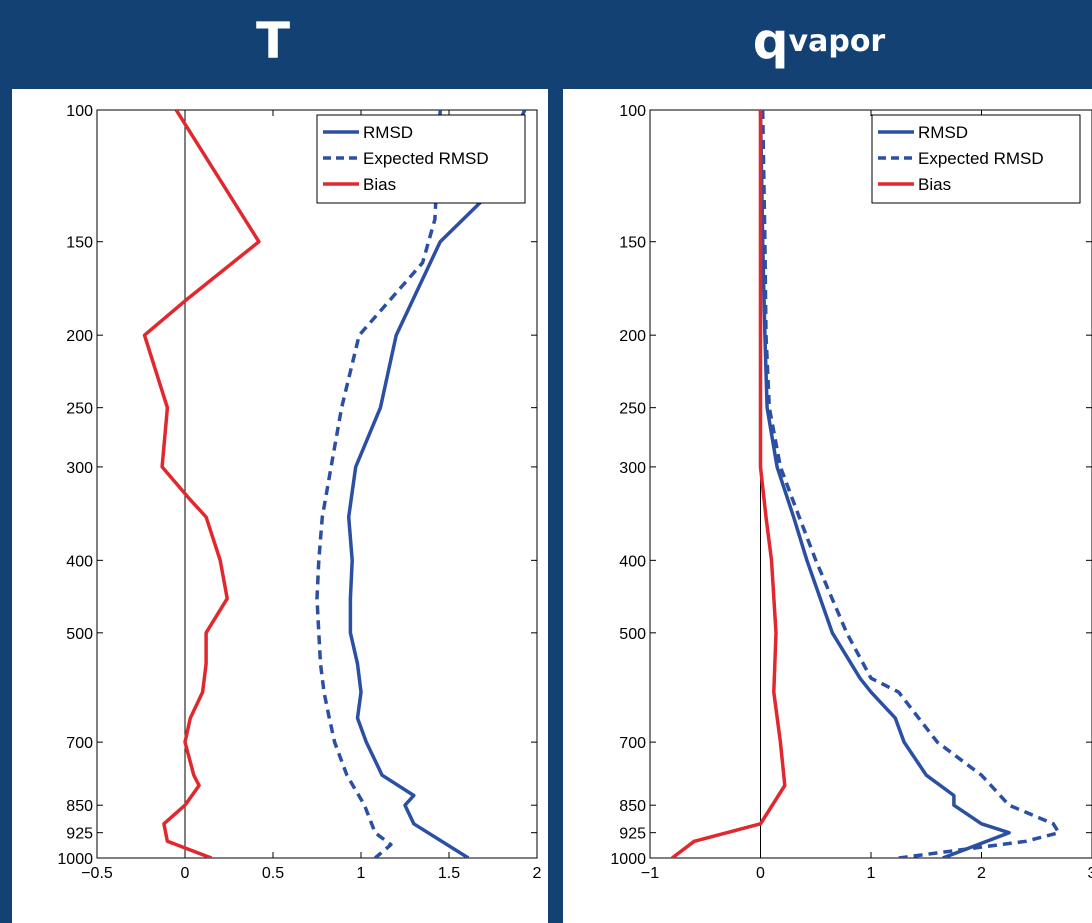 The width and height of the screenshot is (1092, 923). Describe the element at coordinates (97, 873) in the screenshot. I see `x-tick-label: −0.5` at that location.